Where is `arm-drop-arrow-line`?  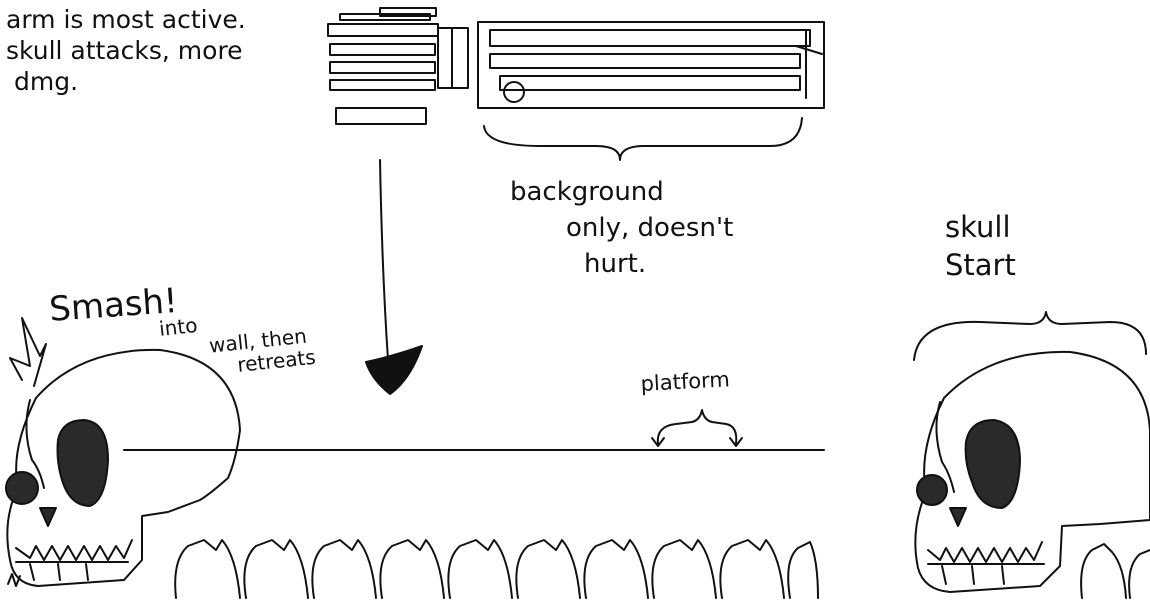
arm-drop-arrow-line is located at coordinates (384, 260).